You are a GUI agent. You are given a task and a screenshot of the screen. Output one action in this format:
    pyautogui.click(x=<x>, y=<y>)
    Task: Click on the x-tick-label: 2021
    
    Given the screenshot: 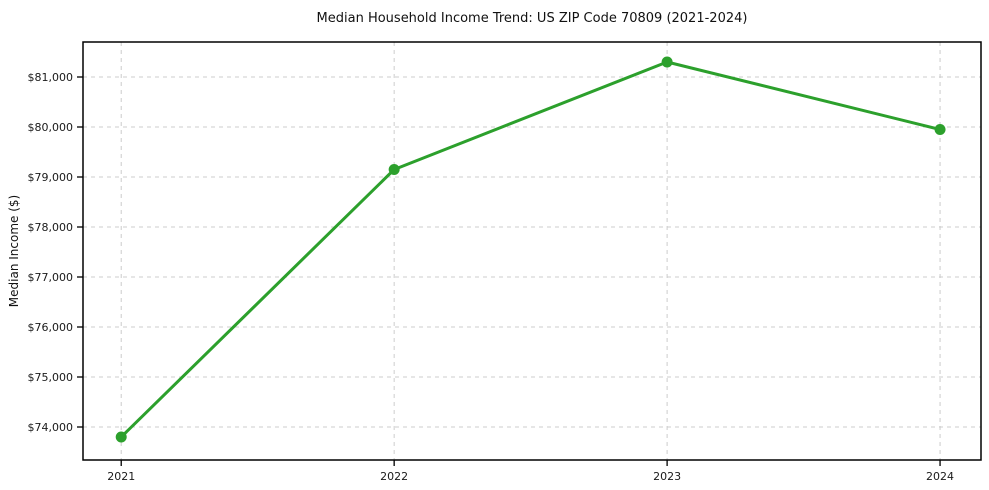 What is the action you would take?
    pyautogui.click(x=121, y=476)
    